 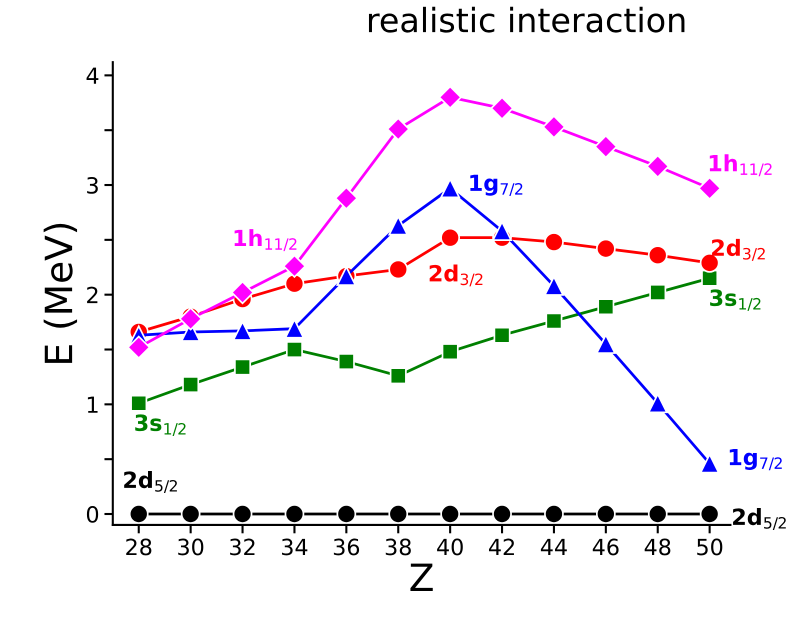 What do you see at coordinates (61, 293) in the screenshot?
I see `y-axis-title: E (MeV)` at bounding box center [61, 293].